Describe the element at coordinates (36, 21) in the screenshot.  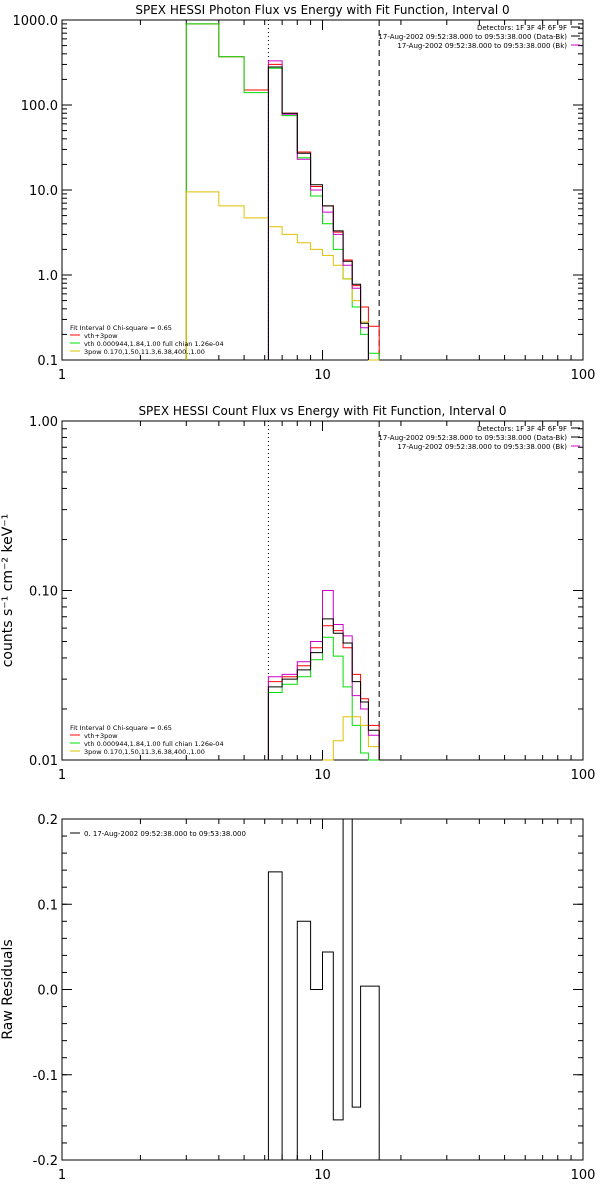
I see `y-tick-label: 1000.0` at that location.